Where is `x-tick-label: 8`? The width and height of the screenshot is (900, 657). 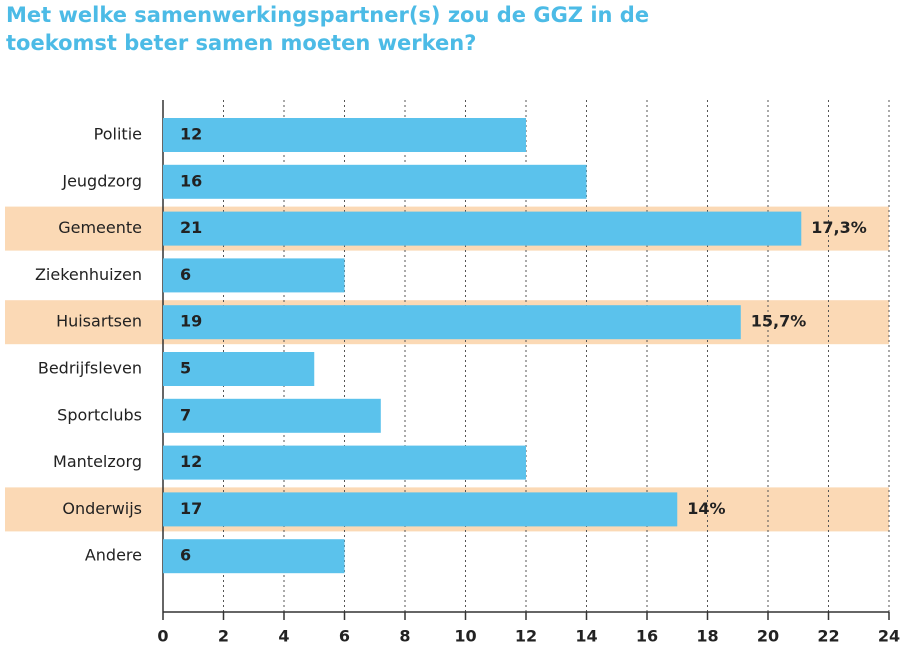 x-tick-label: 8 is located at coordinates (404, 636).